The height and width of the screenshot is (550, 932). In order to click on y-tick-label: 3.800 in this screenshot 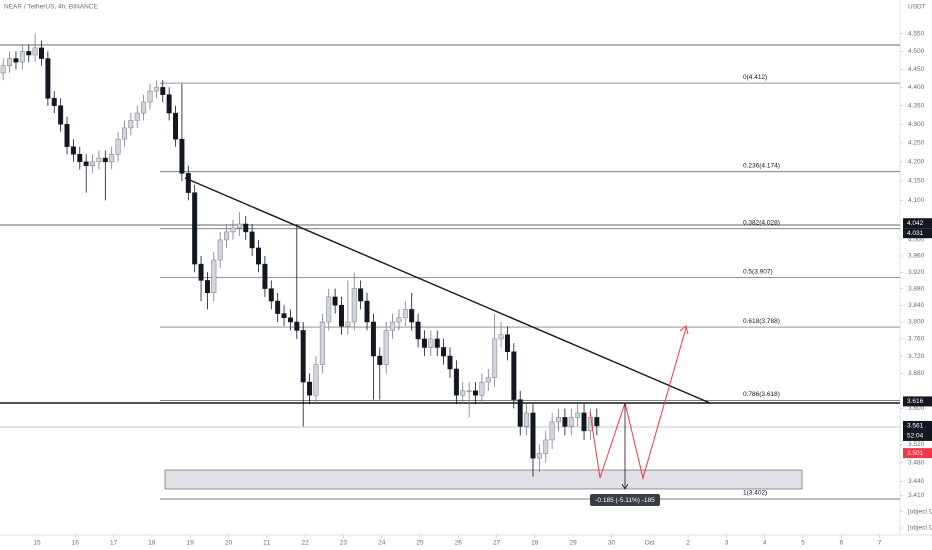, I will do `click(916, 322)`.